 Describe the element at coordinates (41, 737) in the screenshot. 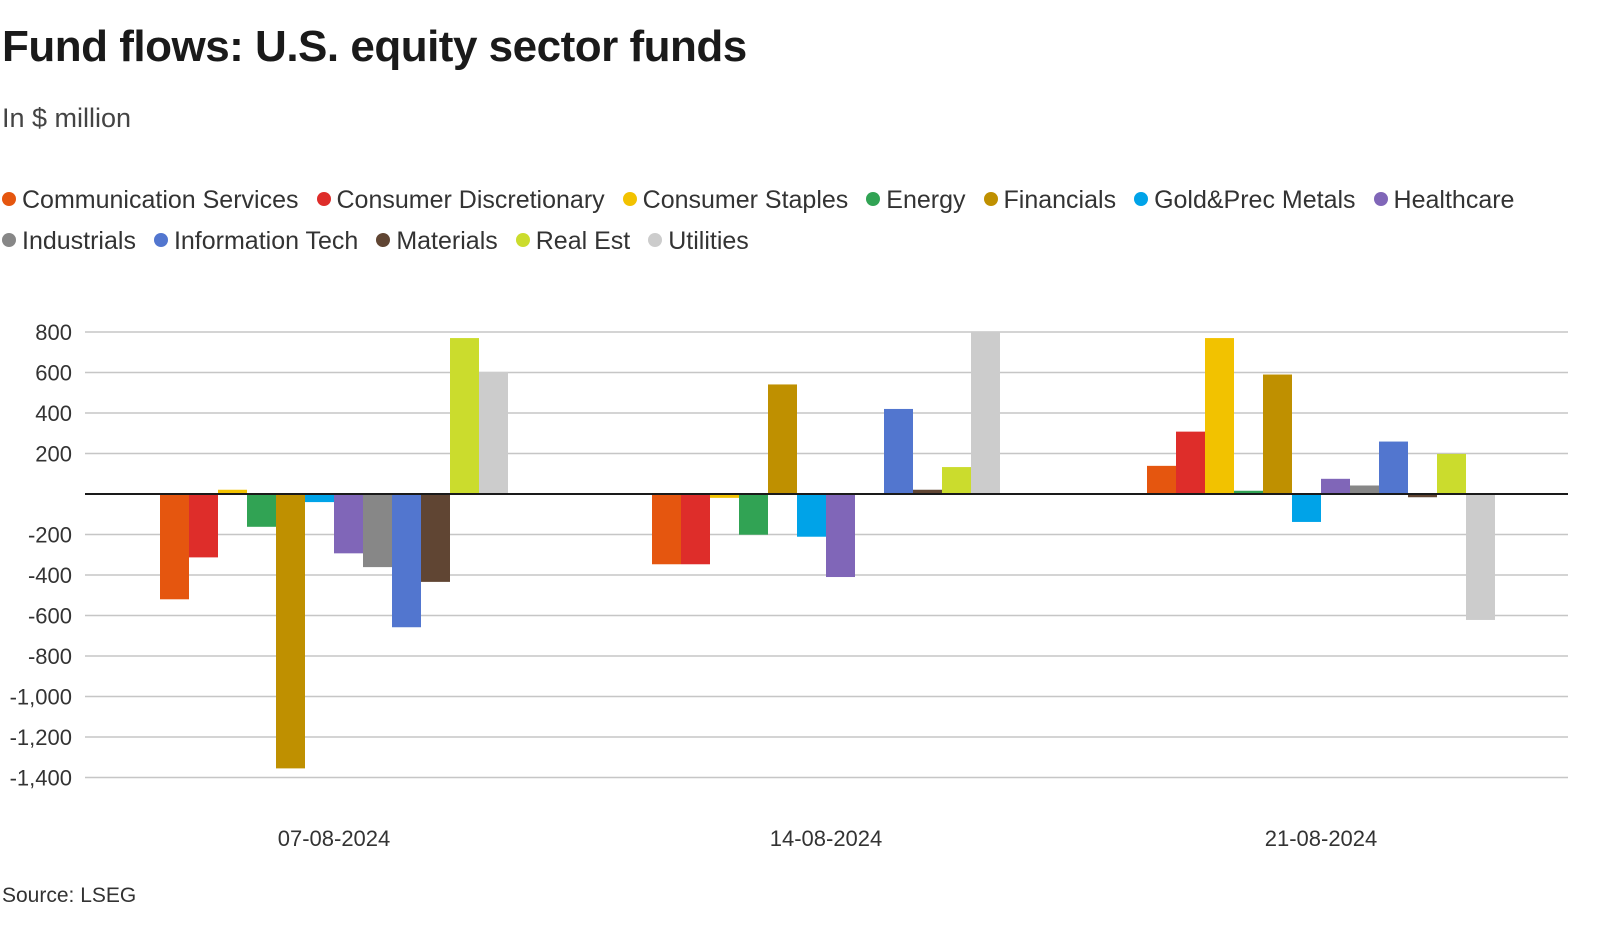

I see `y-tick-label: -1,200` at that location.